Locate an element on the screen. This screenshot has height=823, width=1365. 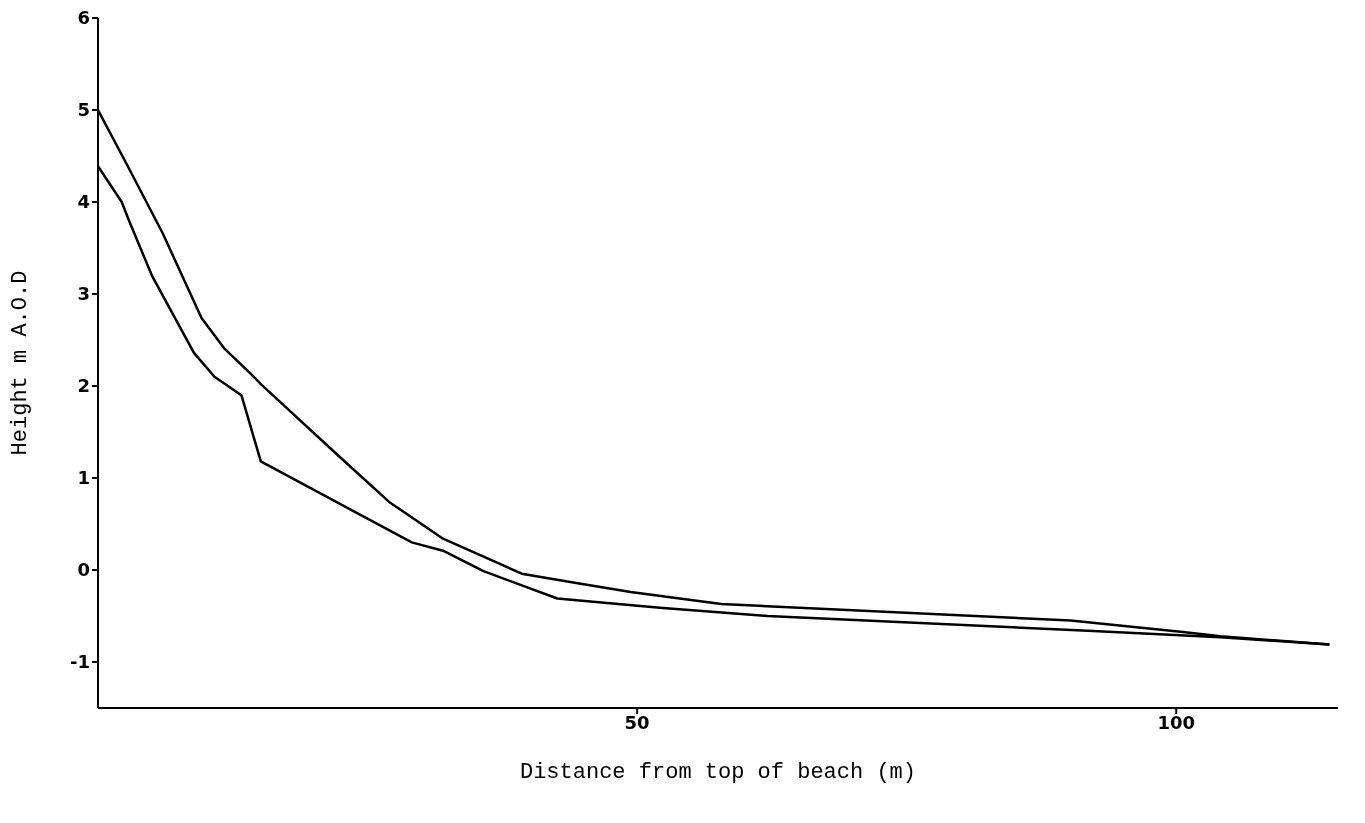
y-tick-label: 0 is located at coordinates (83, 570).